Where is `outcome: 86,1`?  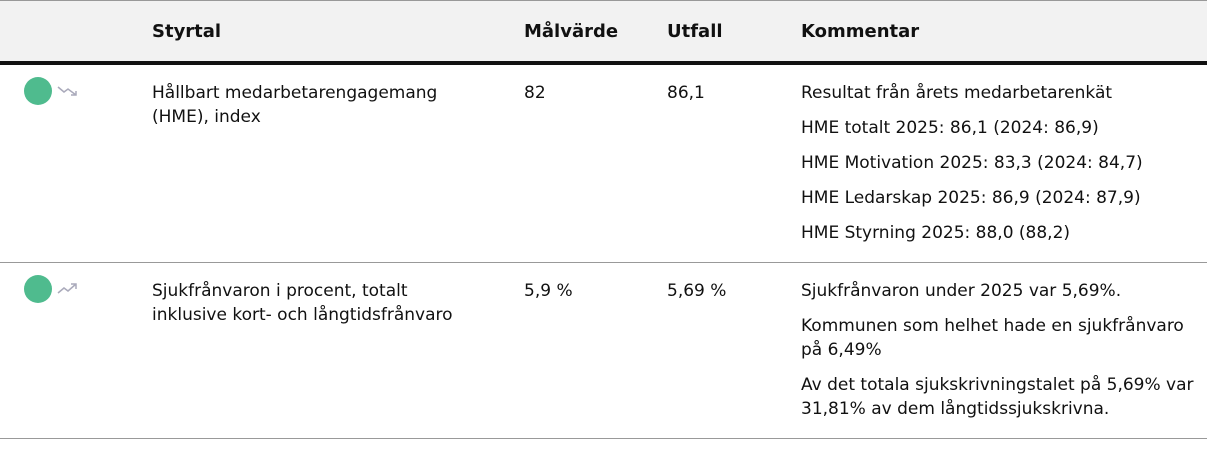 outcome: 86,1 is located at coordinates (734, 163).